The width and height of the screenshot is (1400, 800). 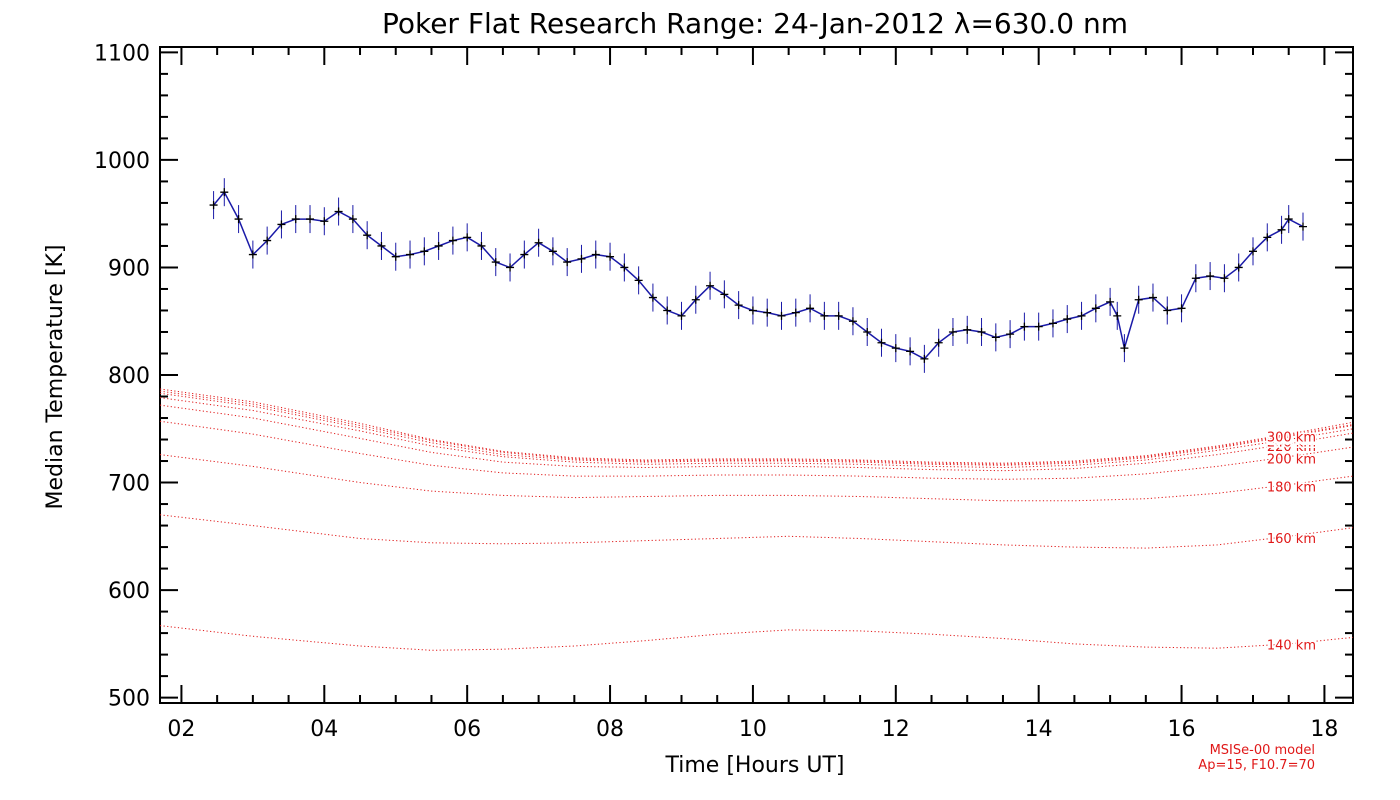 I want to click on x-tick-label: 02, so click(x=181, y=729).